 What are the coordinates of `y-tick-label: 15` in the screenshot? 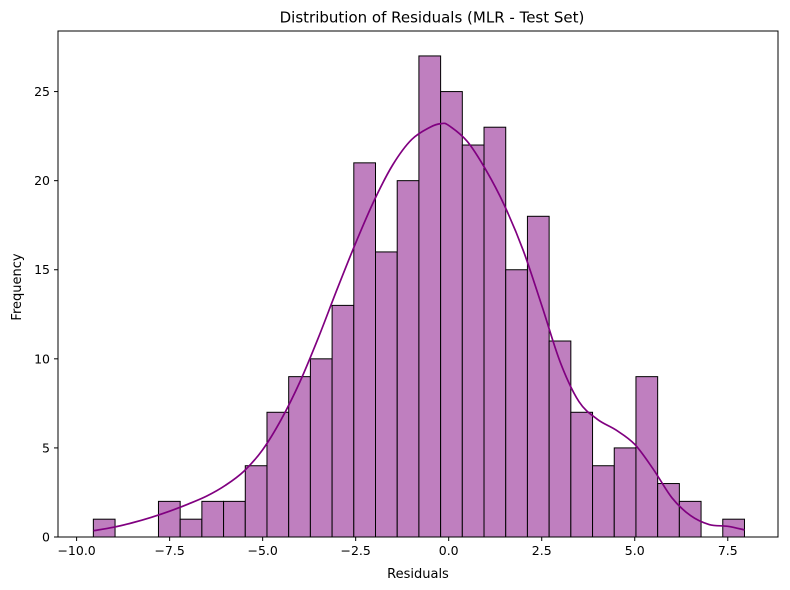 It's located at (42, 269).